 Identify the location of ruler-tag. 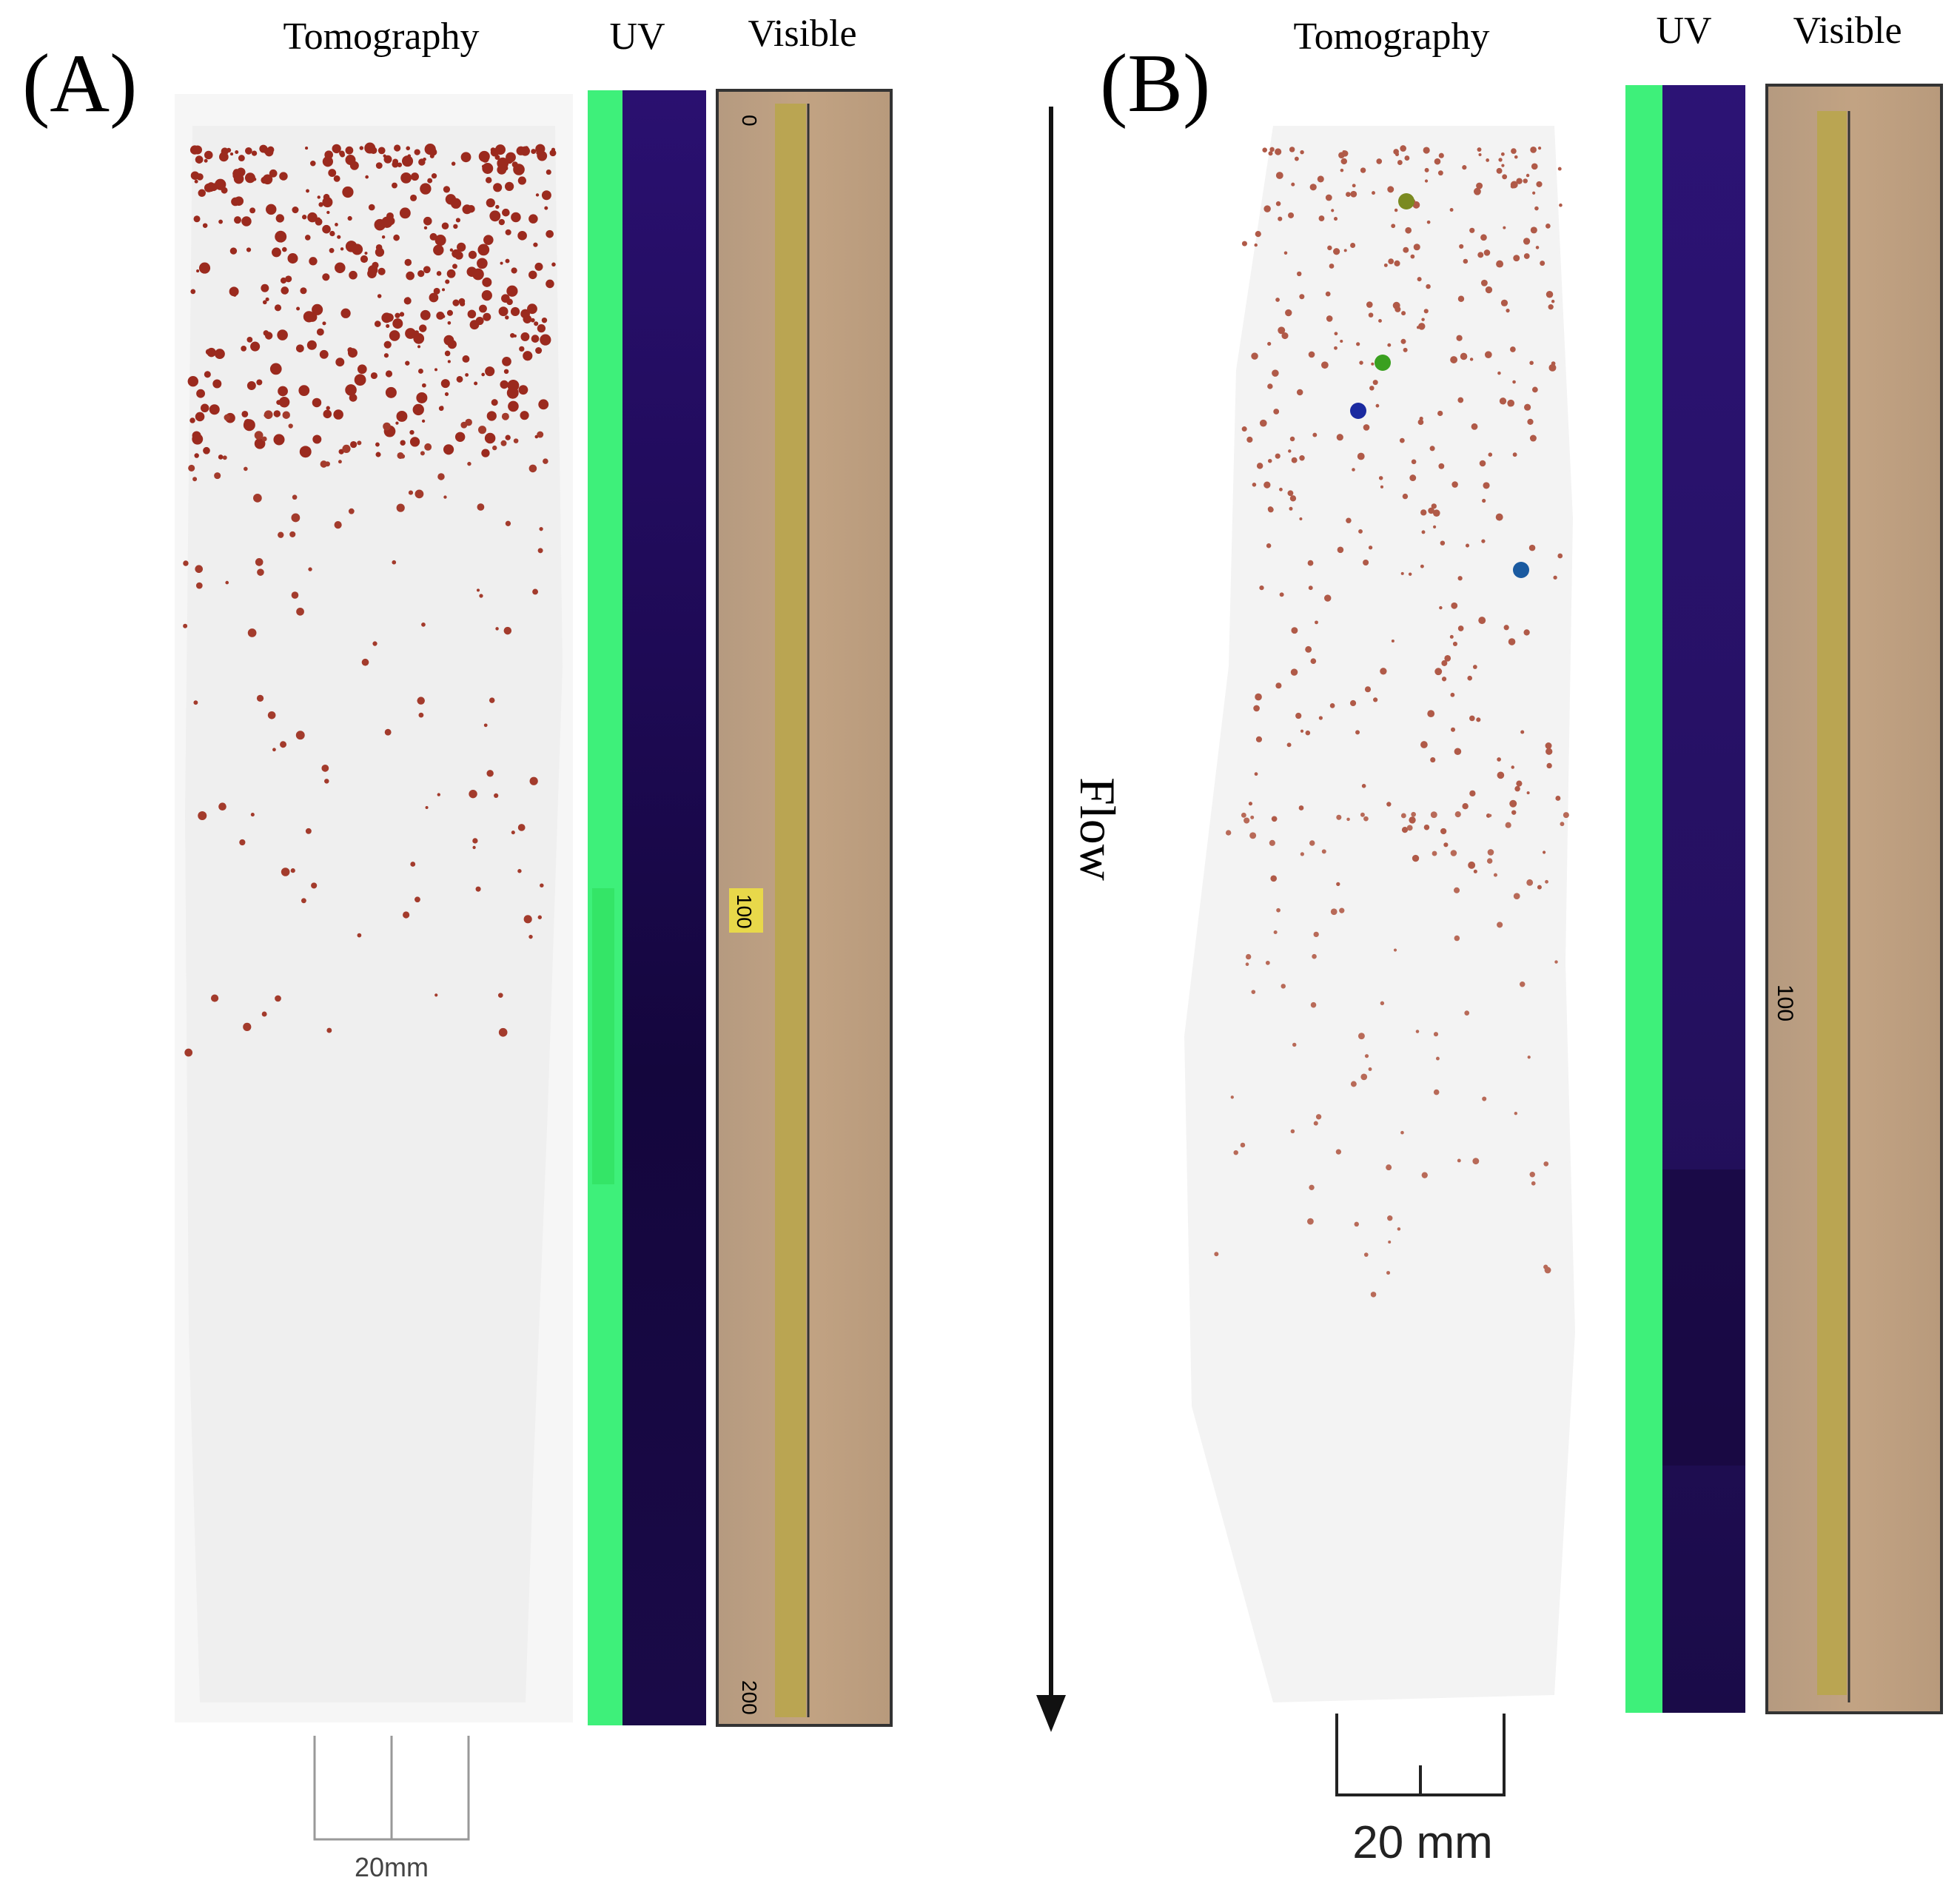
(746, 910).